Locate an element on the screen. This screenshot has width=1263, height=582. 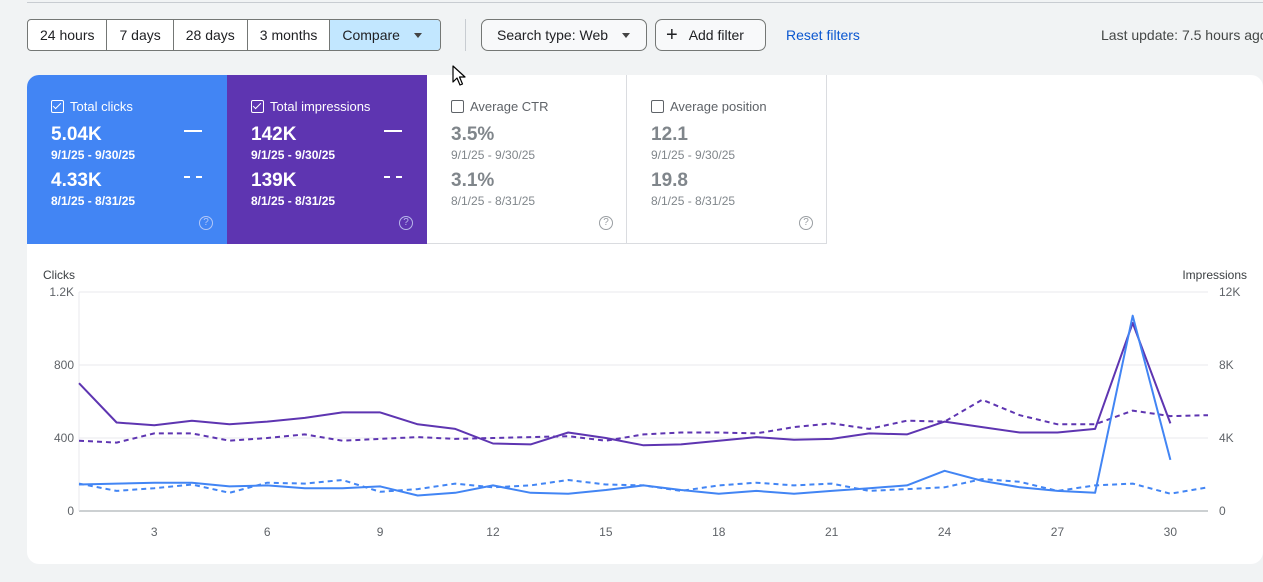
range-3-months: 3 months is located at coordinates (289, 35).